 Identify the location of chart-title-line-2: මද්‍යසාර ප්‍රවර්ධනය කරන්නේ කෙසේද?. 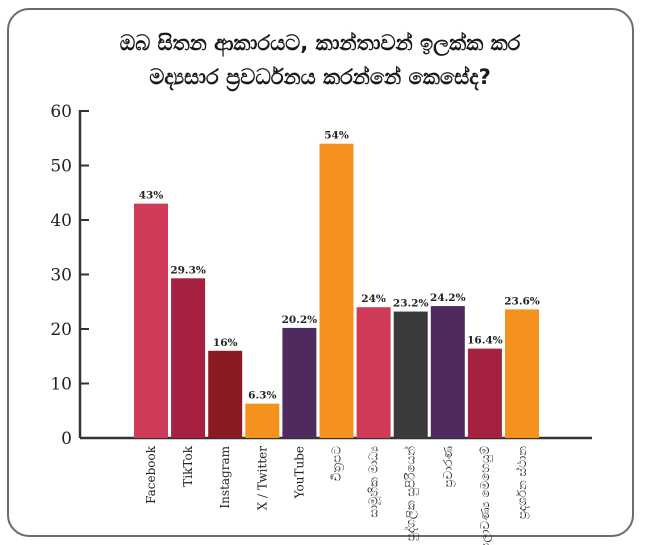
(320, 77).